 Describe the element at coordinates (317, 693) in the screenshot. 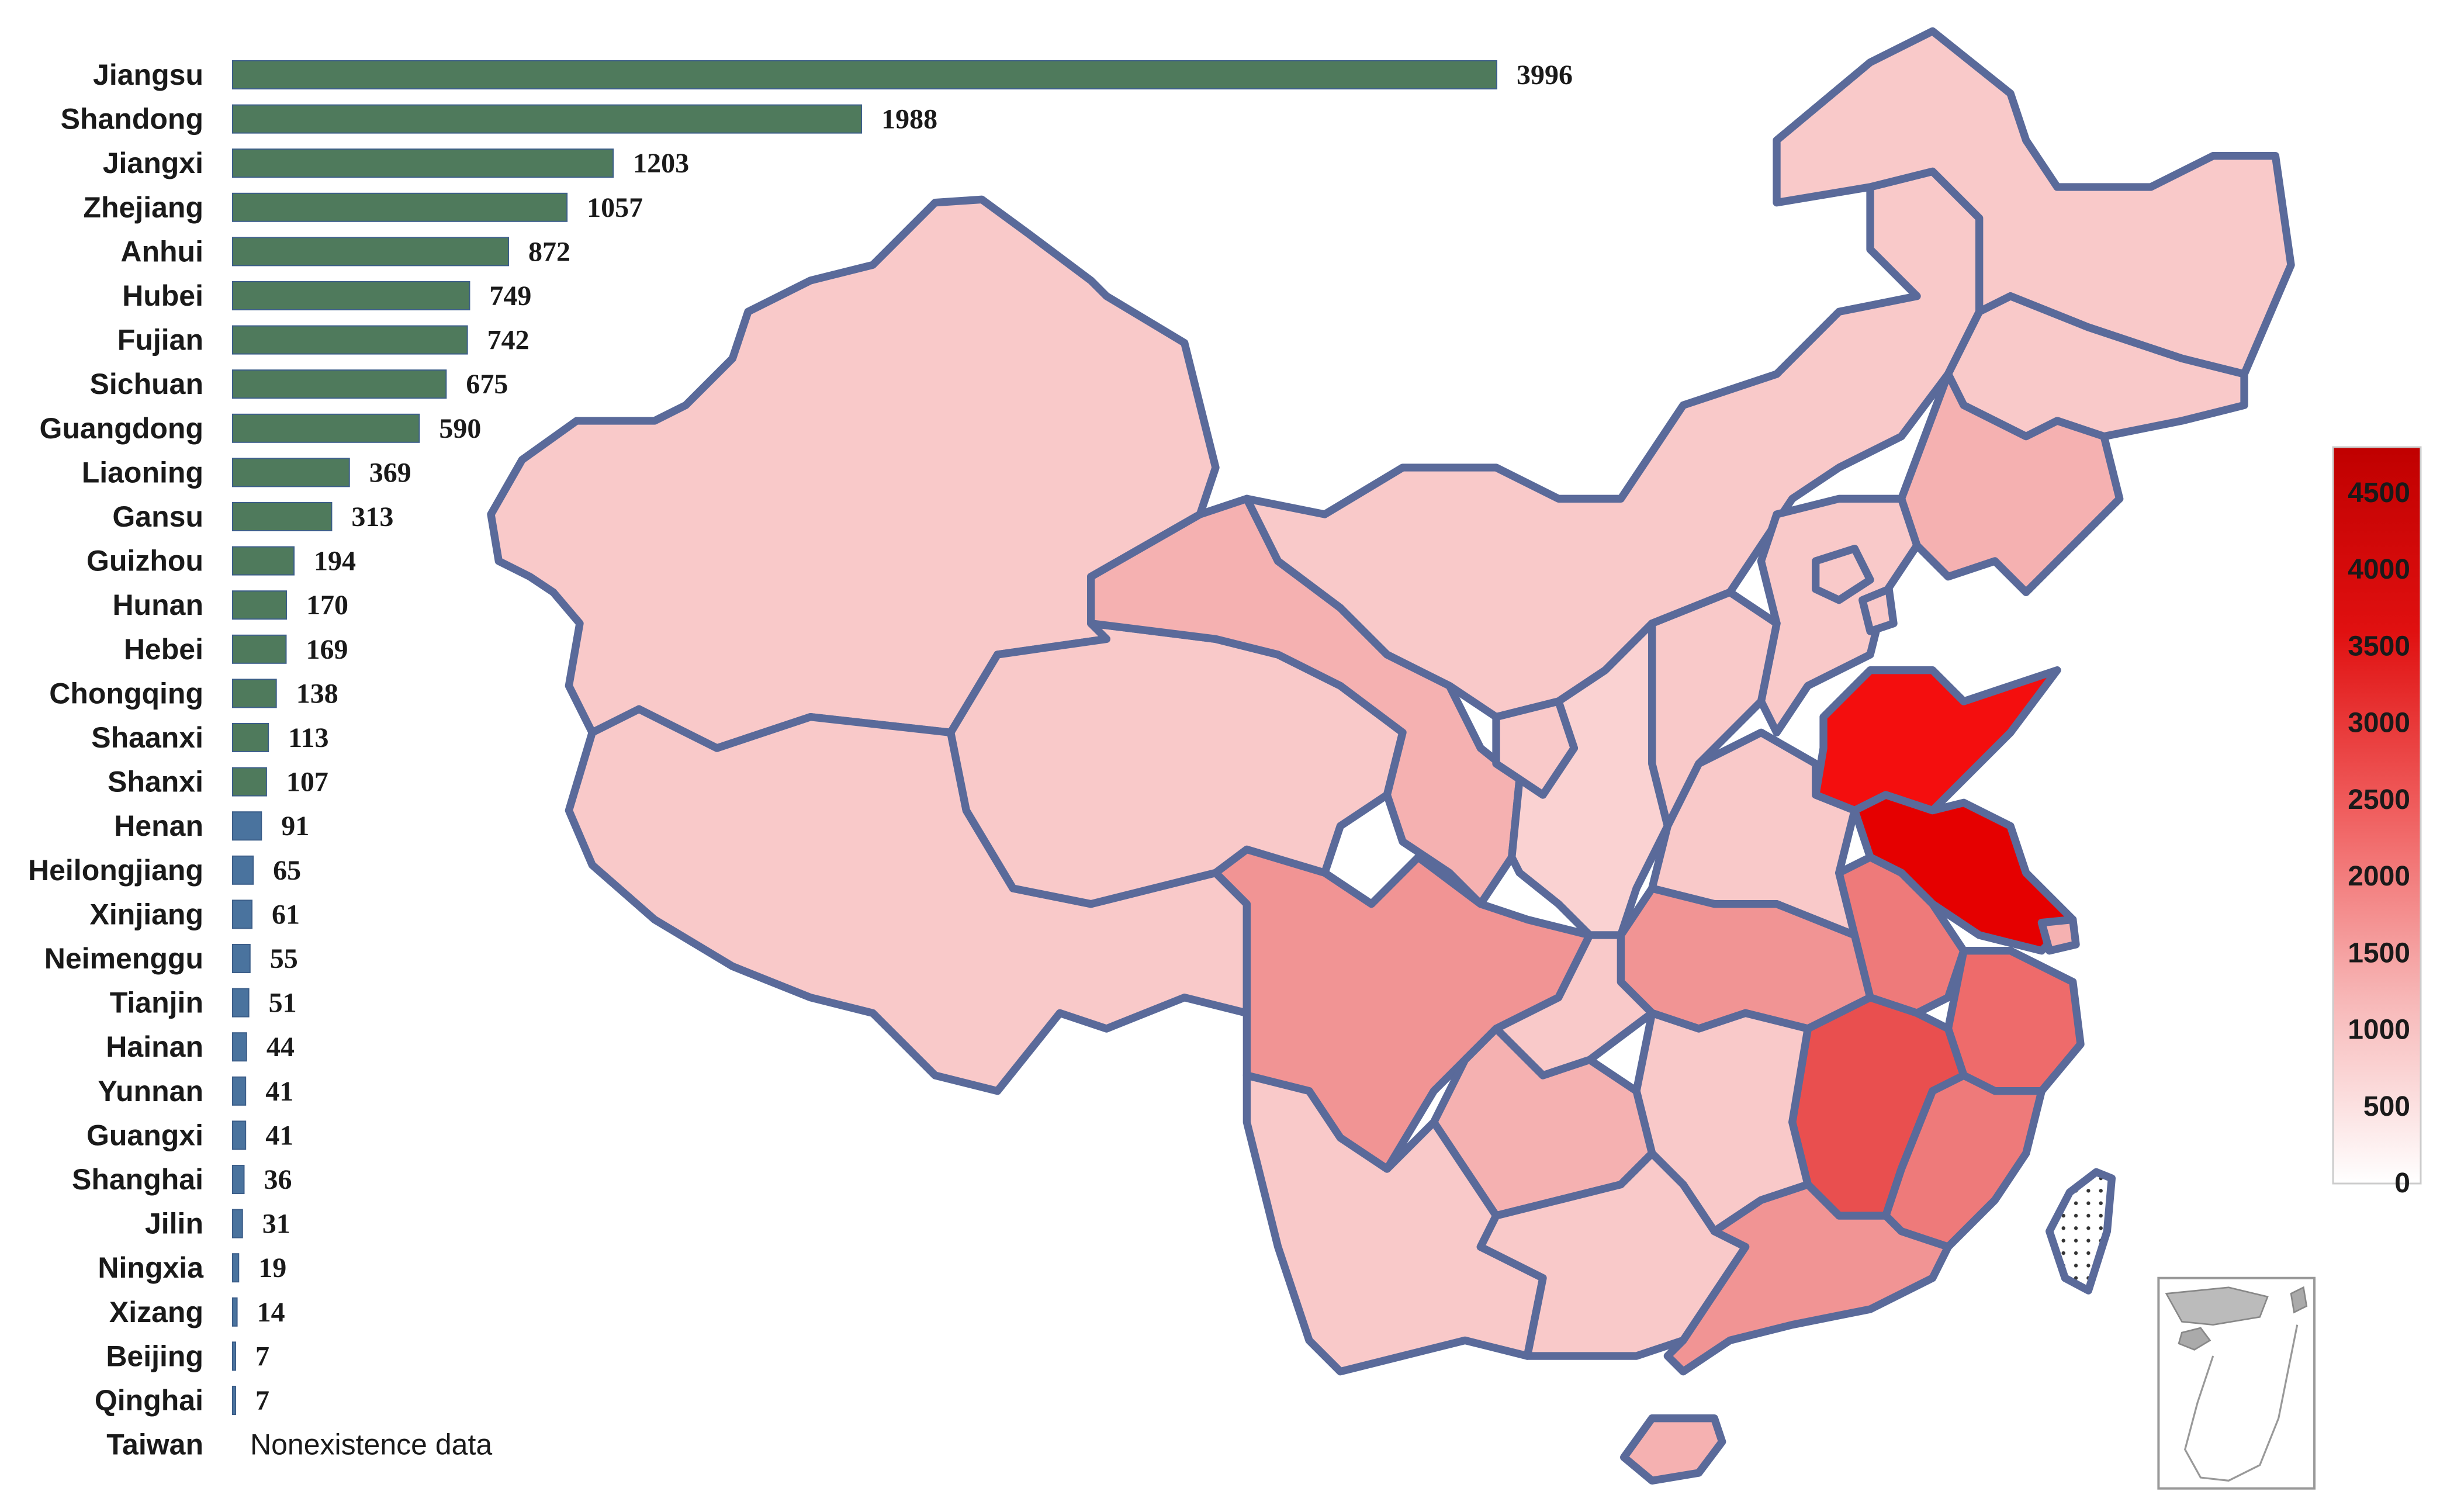

I see `value-label: 138` at that location.